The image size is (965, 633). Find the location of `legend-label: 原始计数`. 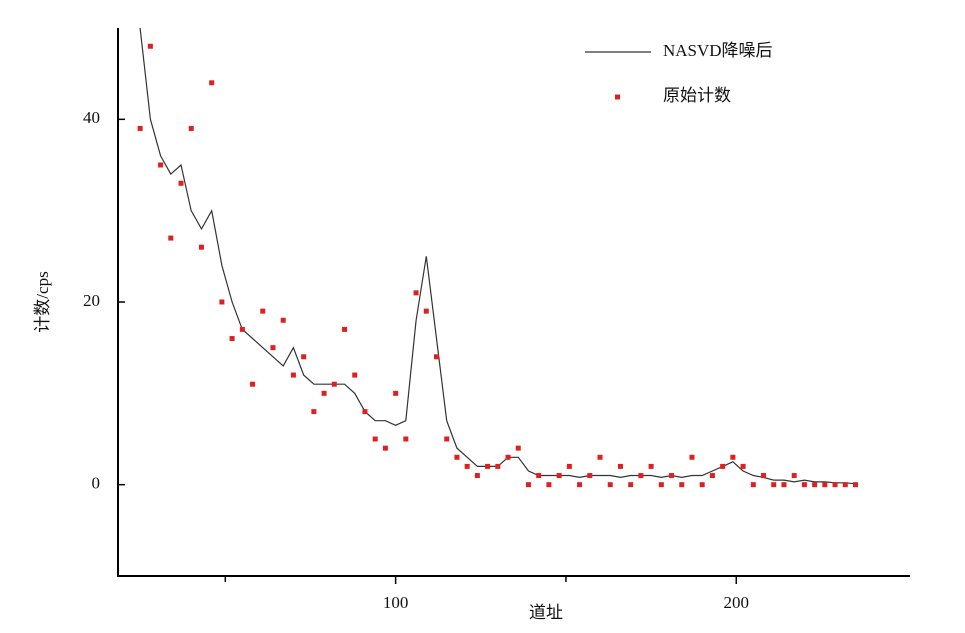

legend-label: 原始计数 is located at coordinates (697, 95).